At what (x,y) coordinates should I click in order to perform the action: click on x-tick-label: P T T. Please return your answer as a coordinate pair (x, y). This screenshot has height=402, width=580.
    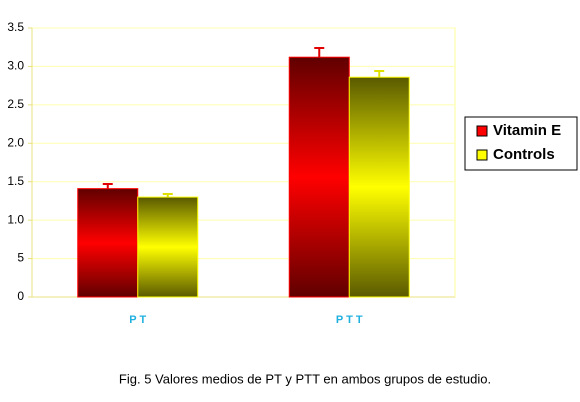
    Looking at the image, I should click on (349, 320).